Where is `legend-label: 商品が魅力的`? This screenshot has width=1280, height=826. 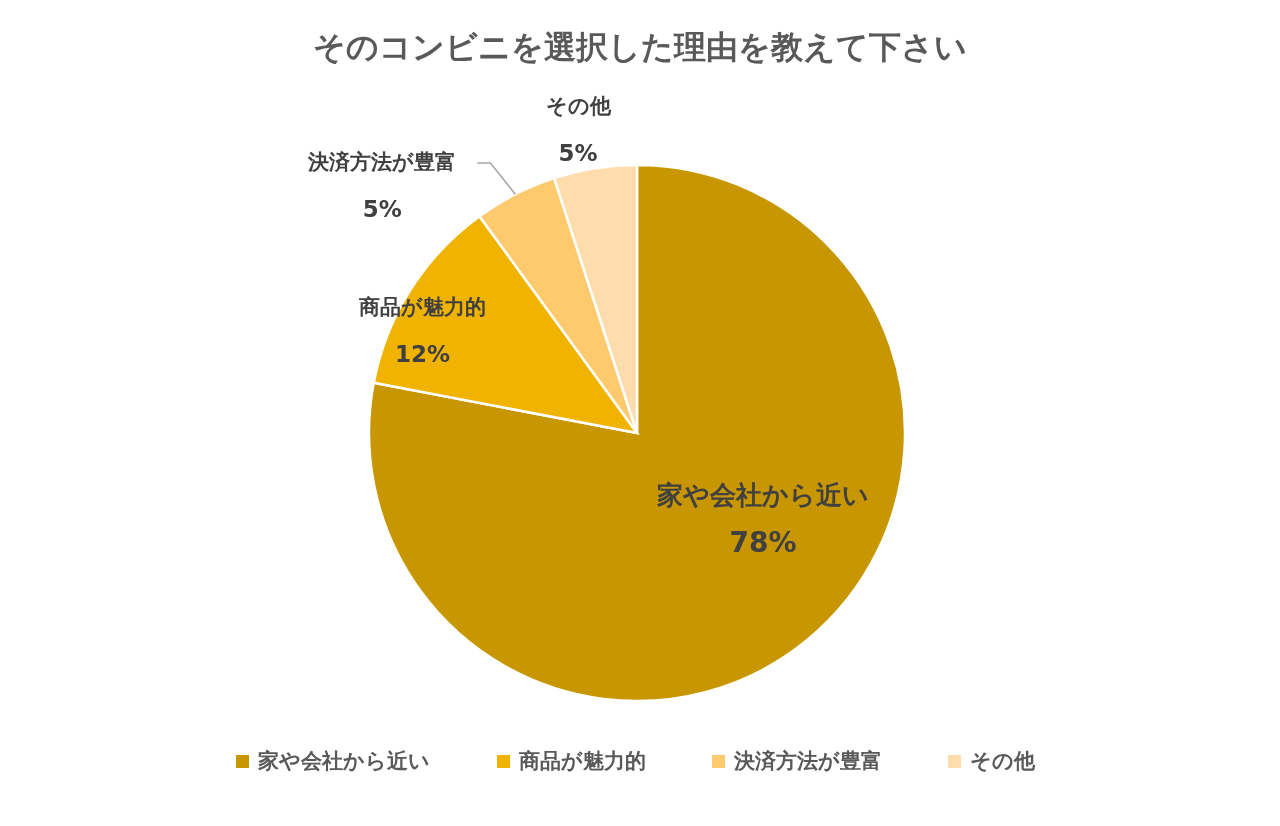
legend-label: 商品が魅力的 is located at coordinates (582, 761).